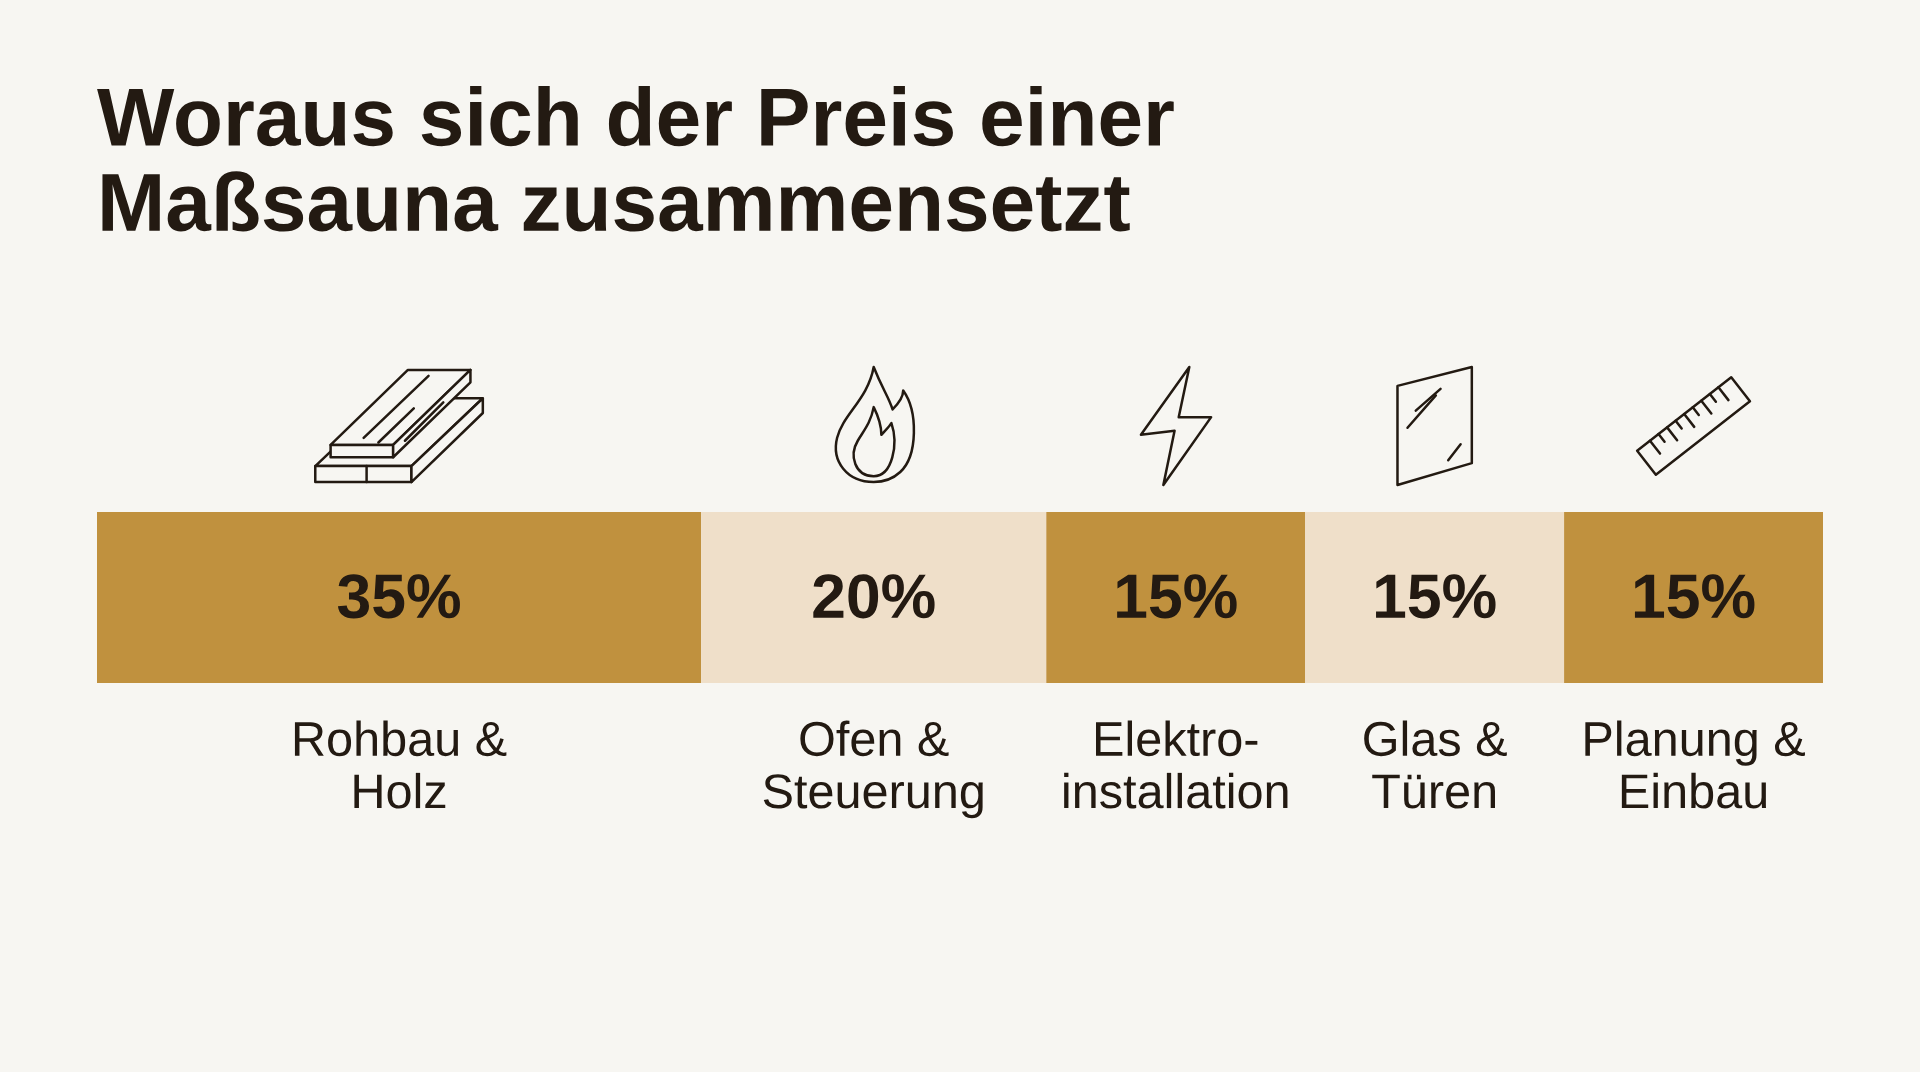 The image size is (1920, 1072). Describe the element at coordinates (635, 159) in the screenshot. I see `chart-title: Woraus sich der Preis einer Maßsauna zusammensetzt` at that location.